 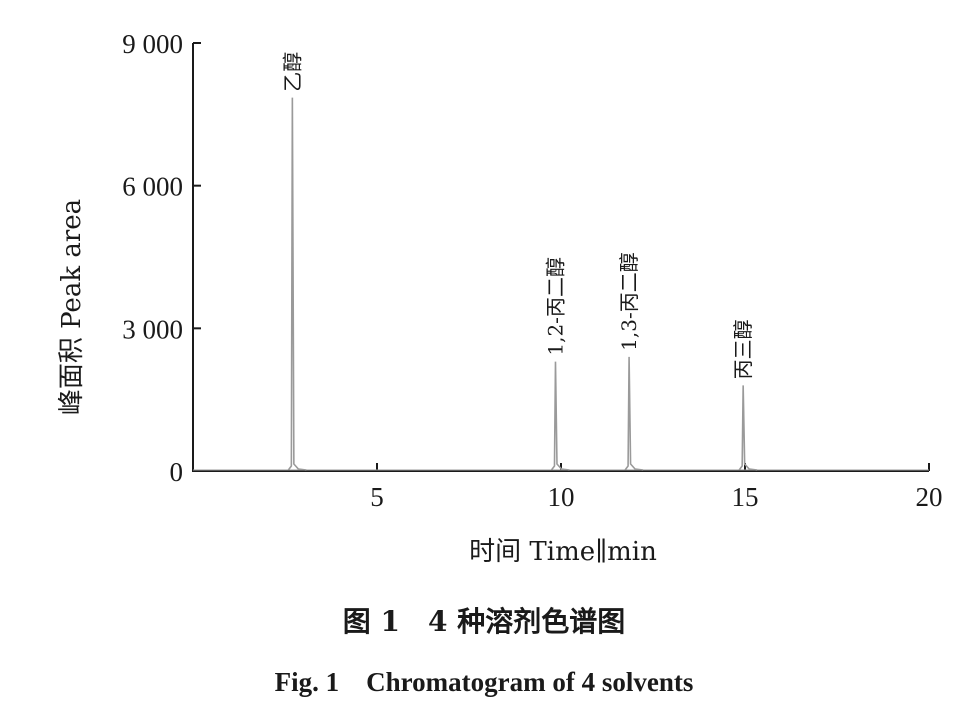 What do you see at coordinates (177, 472) in the screenshot?
I see `y-tick-label: 0` at bounding box center [177, 472].